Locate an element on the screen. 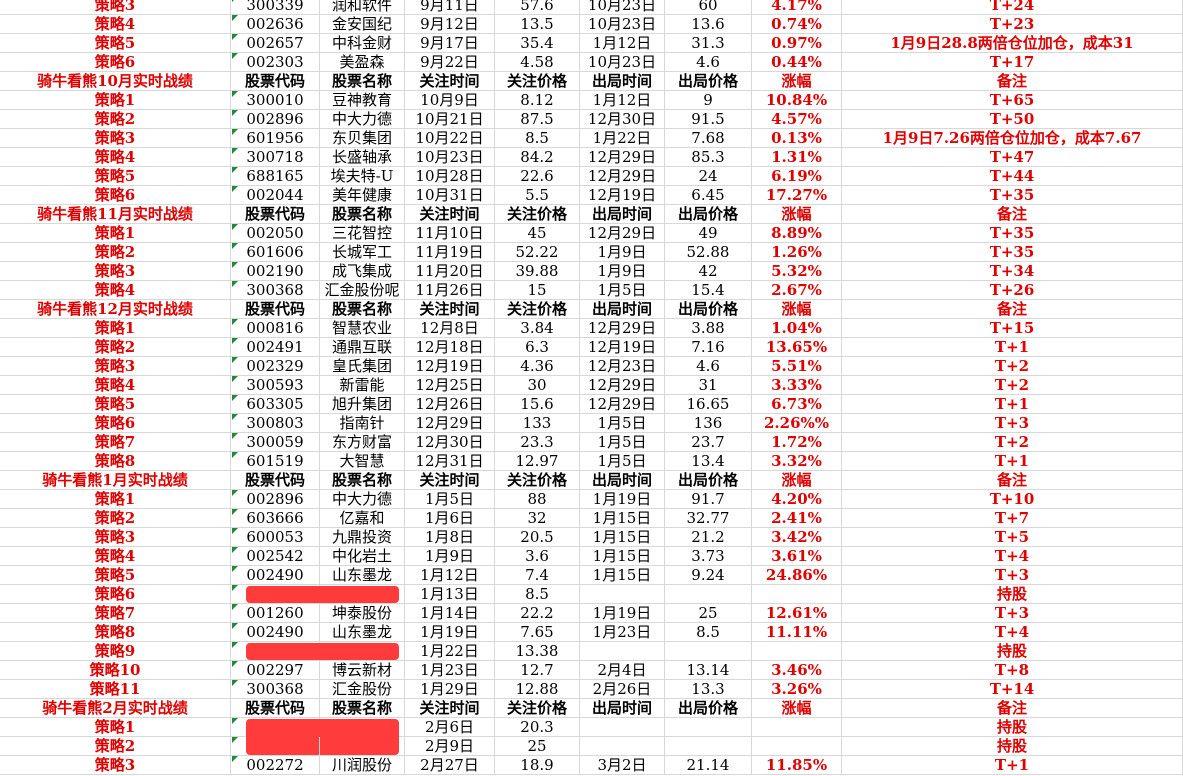 The width and height of the screenshot is (1183, 776). header-cell: 涨幅 is located at coordinates (797, 81).